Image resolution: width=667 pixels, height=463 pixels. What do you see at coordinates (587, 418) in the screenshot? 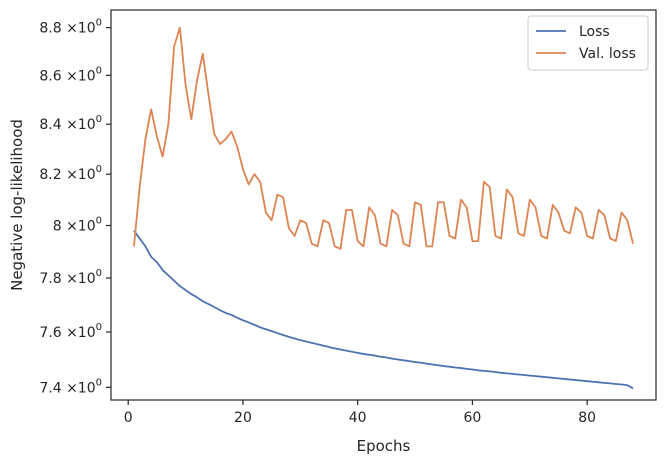
I see `x-tick-label: 80` at bounding box center [587, 418].